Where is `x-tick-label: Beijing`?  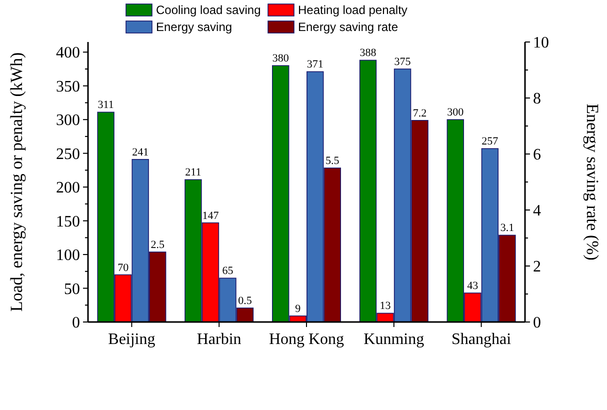 x-tick-label: Beijing is located at coordinates (132, 339).